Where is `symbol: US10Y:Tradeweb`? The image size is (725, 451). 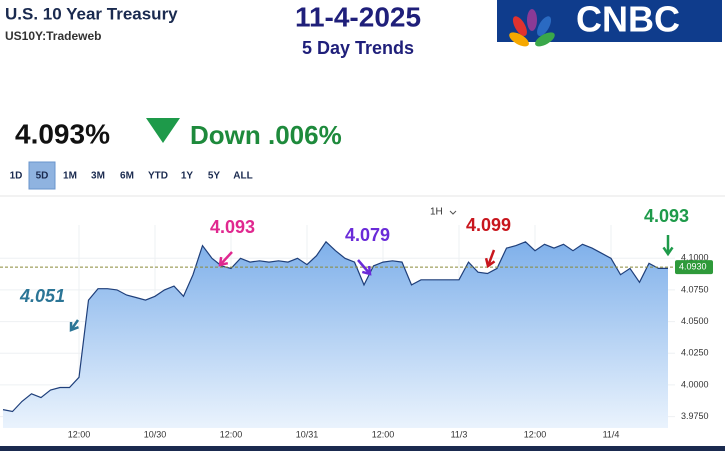 symbol: US10Y:Tradeweb is located at coordinates (53, 36).